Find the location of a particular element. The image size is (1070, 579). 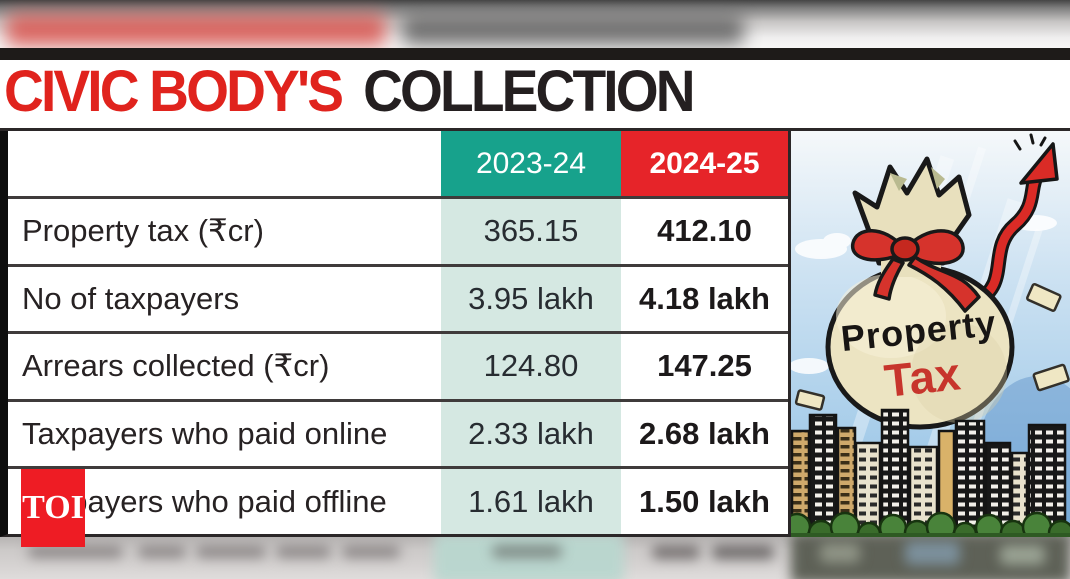

header-fy-2024-25: 2024-25 is located at coordinates (704, 163).